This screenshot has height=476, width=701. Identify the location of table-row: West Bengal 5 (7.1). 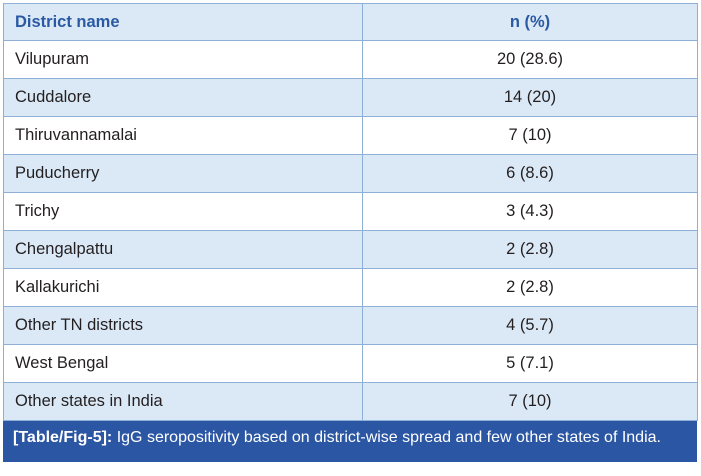
(350, 363).